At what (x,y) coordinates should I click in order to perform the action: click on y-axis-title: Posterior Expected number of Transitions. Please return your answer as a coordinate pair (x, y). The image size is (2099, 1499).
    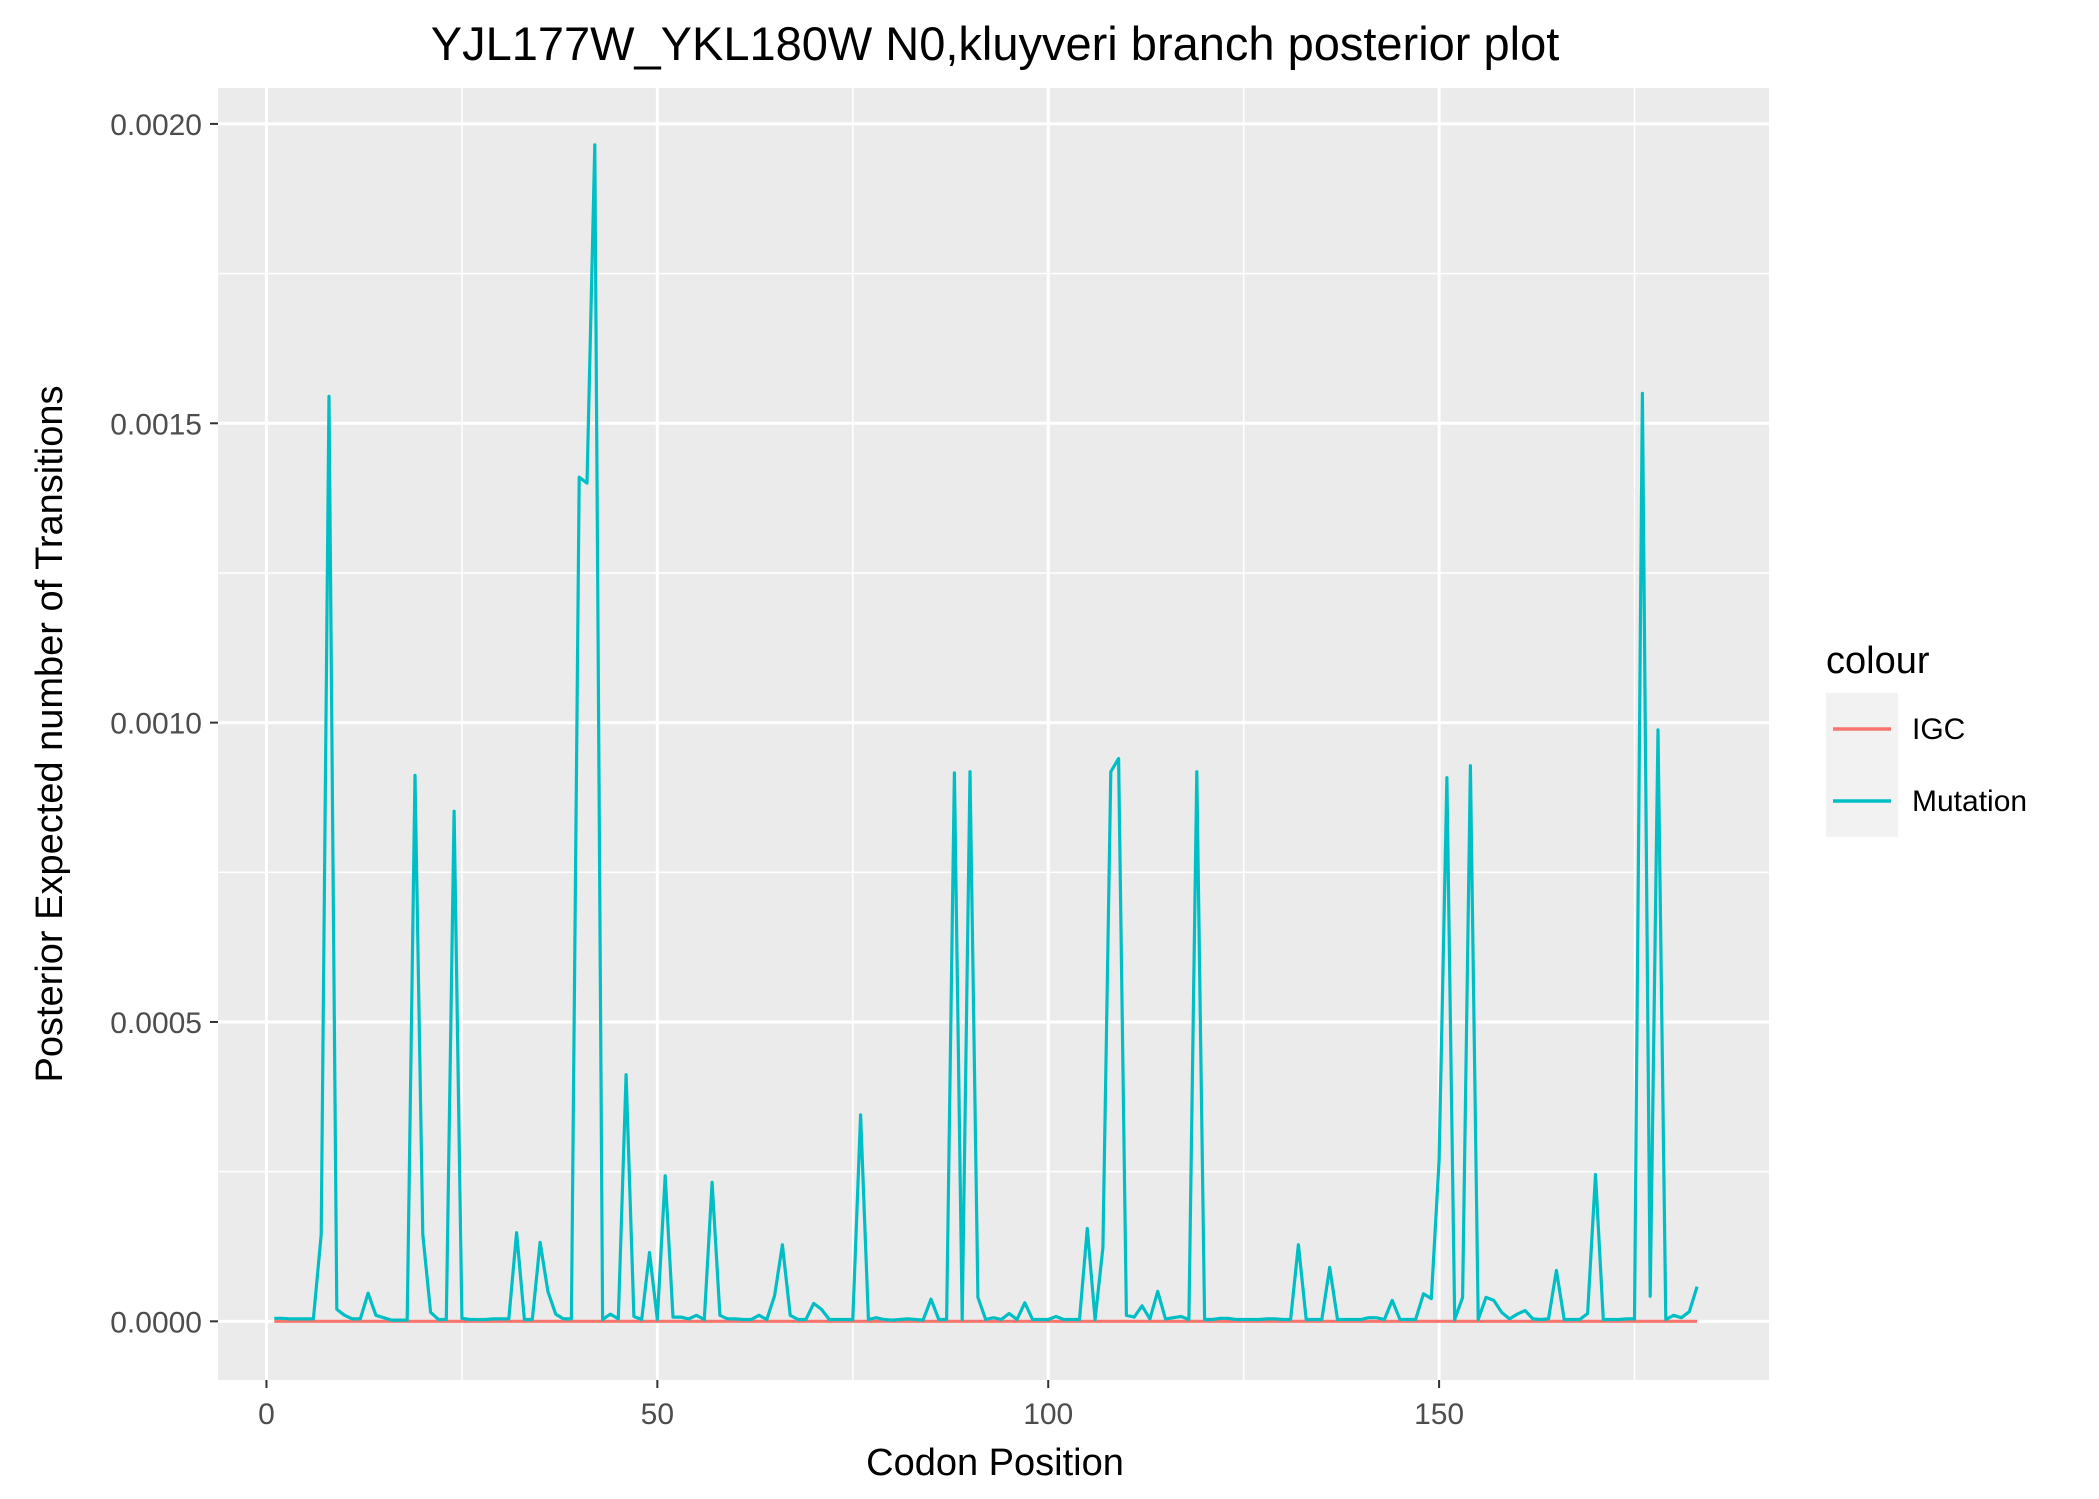
    Looking at the image, I should click on (50, 733).